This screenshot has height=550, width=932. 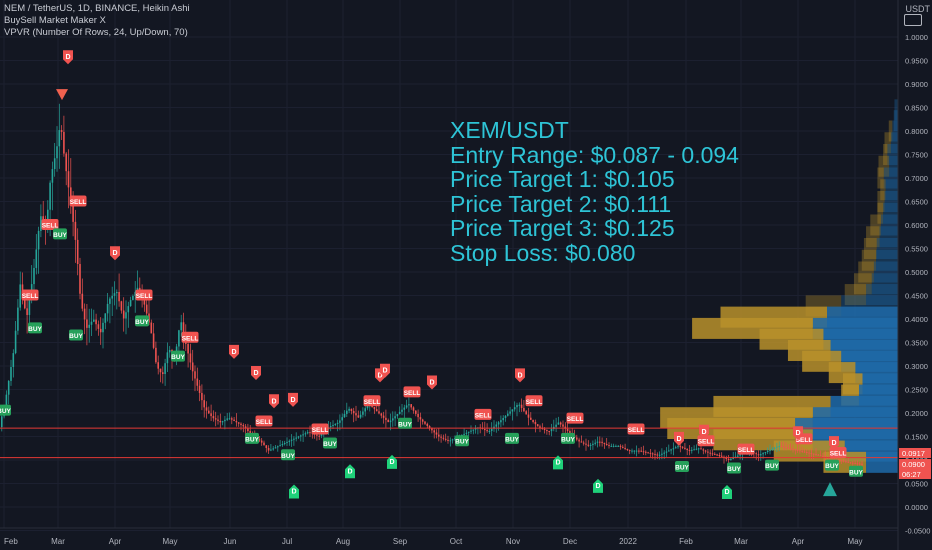 What do you see at coordinates (916, 507) in the screenshot?
I see `y-tick-label: 0.0000` at bounding box center [916, 507].